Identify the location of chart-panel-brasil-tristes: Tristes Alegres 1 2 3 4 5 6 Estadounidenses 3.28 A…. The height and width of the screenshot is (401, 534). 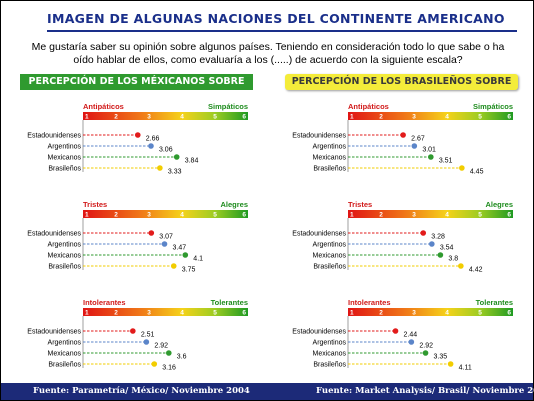
(402, 237).